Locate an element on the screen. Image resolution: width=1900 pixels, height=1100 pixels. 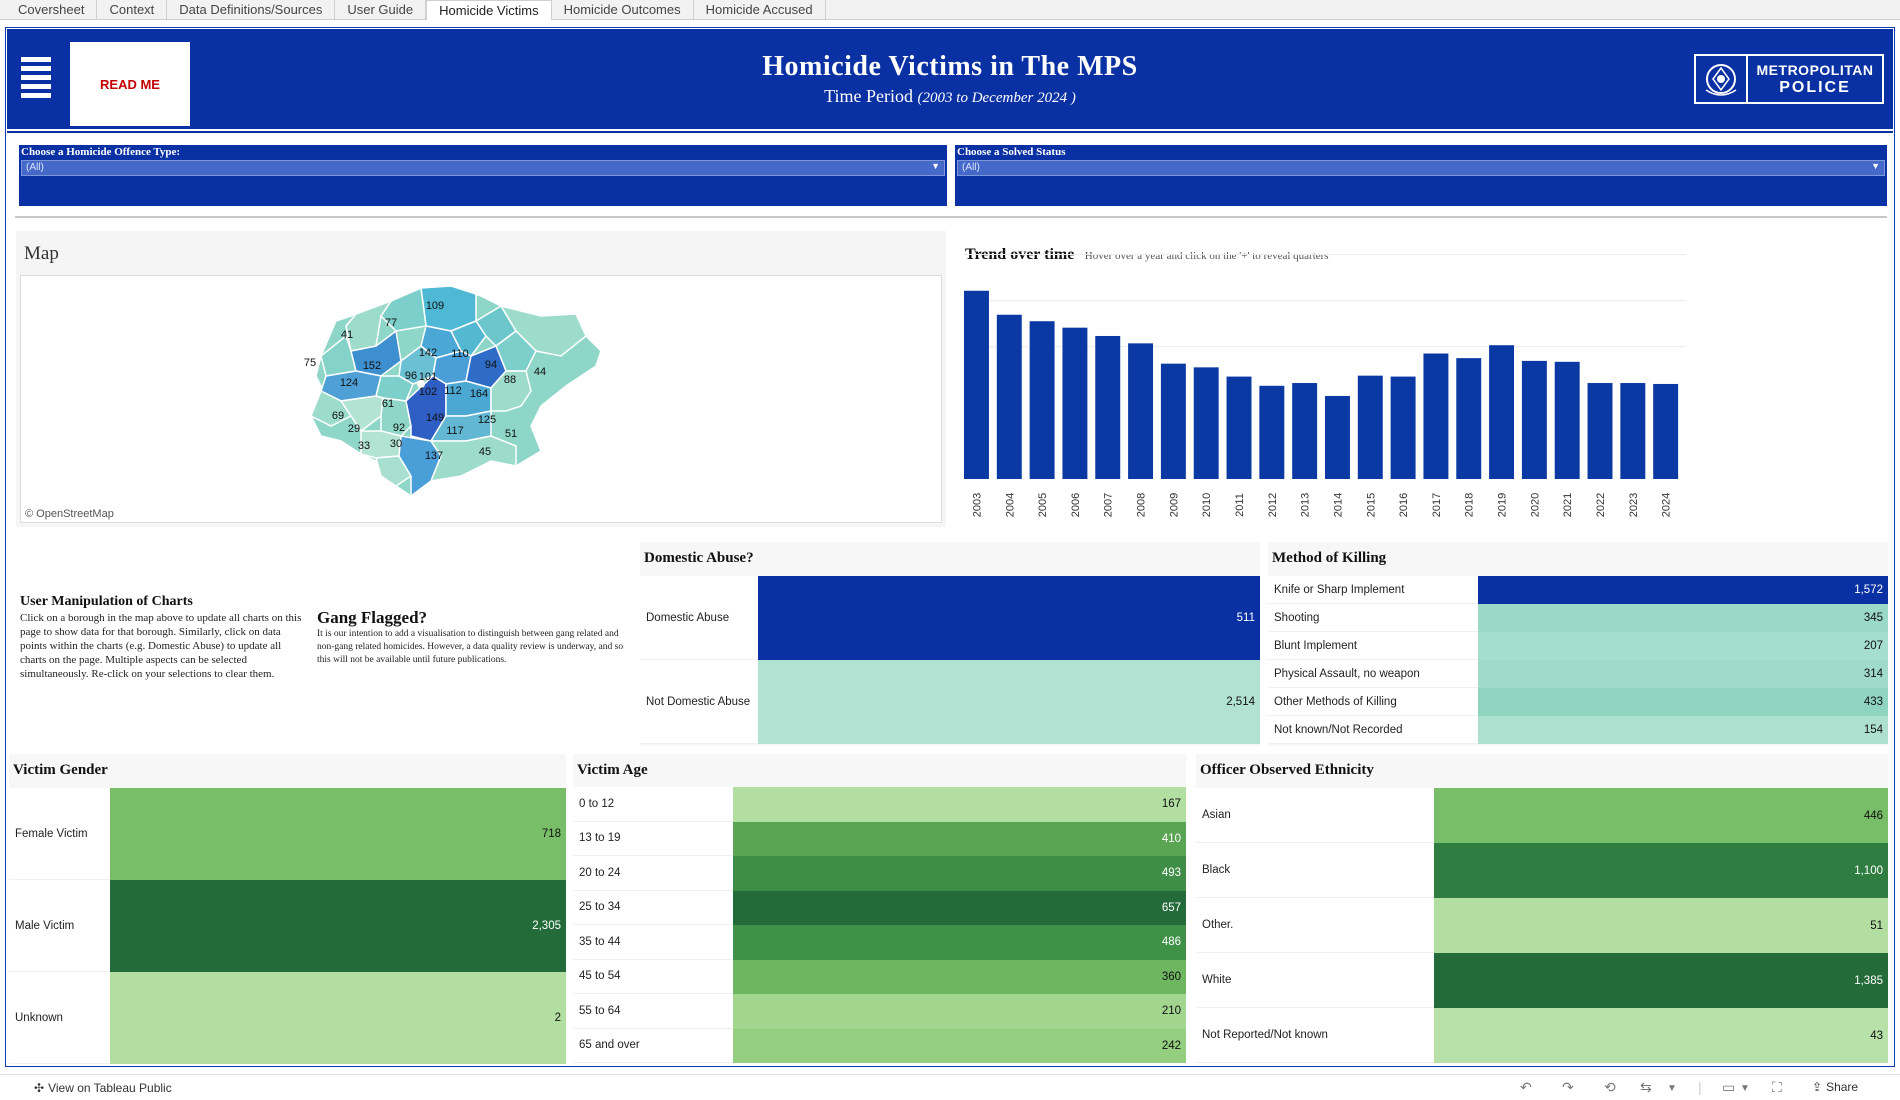
age-row: 45 to 54 360 is located at coordinates (879, 976).